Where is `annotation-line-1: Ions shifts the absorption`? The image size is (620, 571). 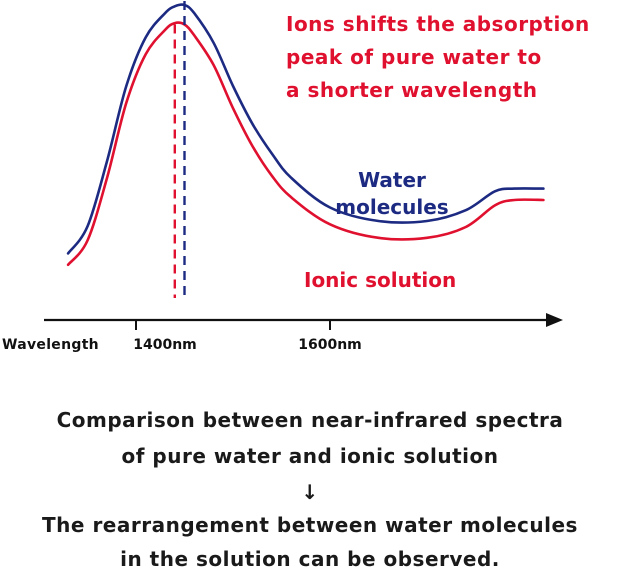
annotation-line-1: Ions shifts the absorption is located at coordinates (438, 24).